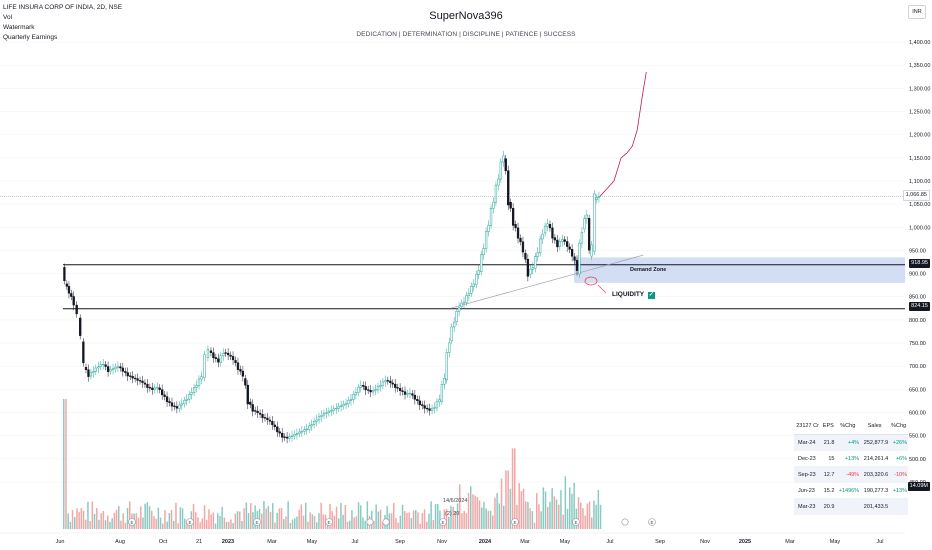 The height and width of the screenshot is (550, 932). What do you see at coordinates (60, 542) in the screenshot?
I see `x-tick-label: Jun` at bounding box center [60, 542].